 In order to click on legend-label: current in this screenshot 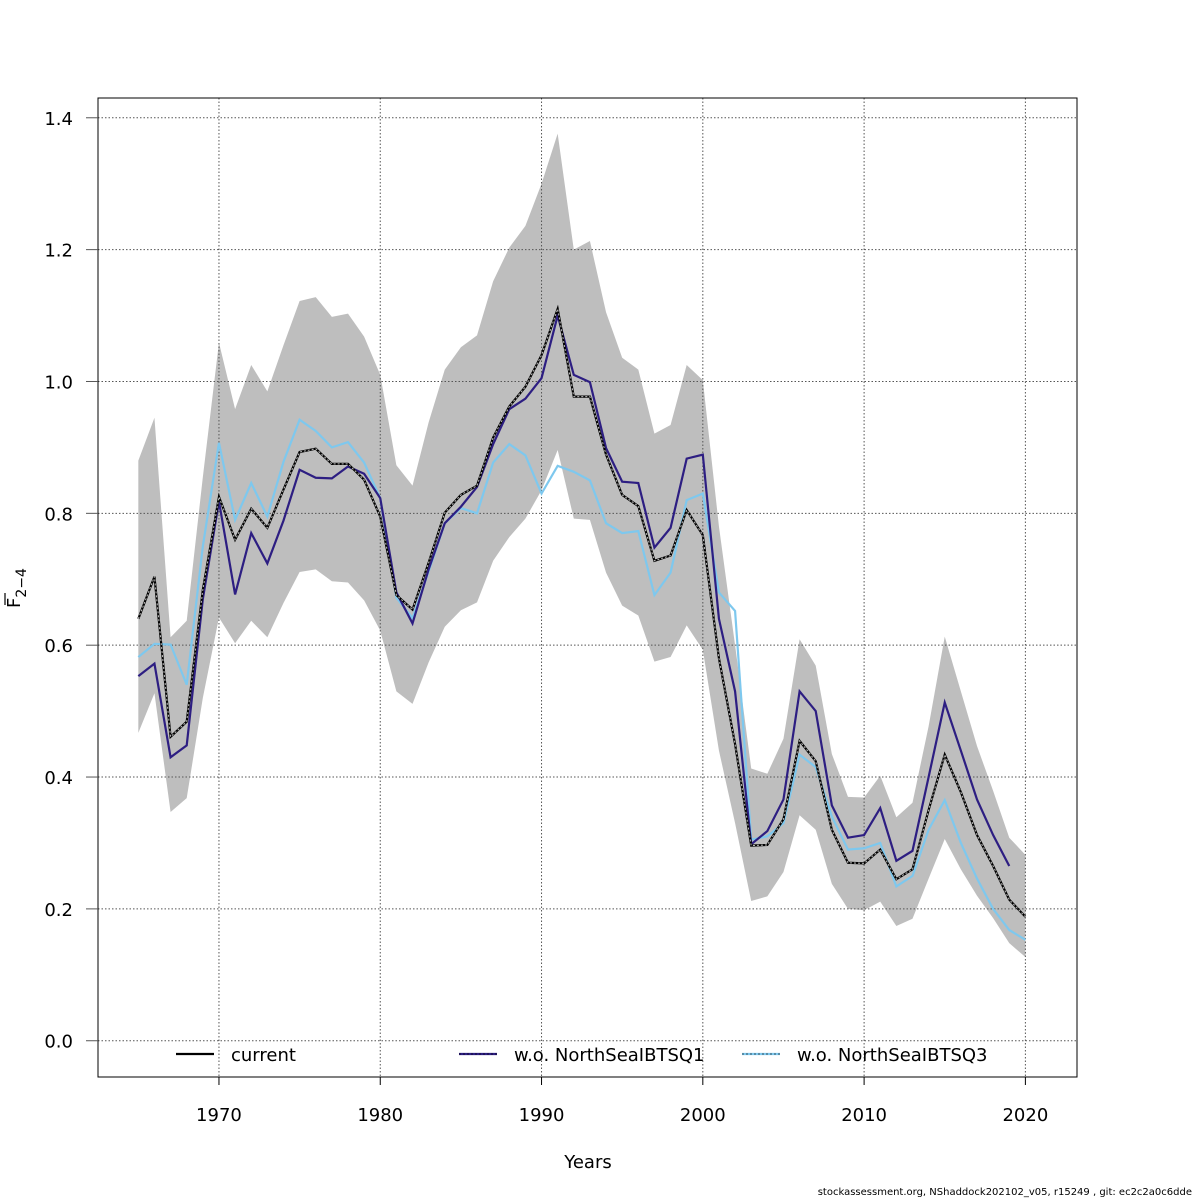, I will do `click(263, 1055)`.